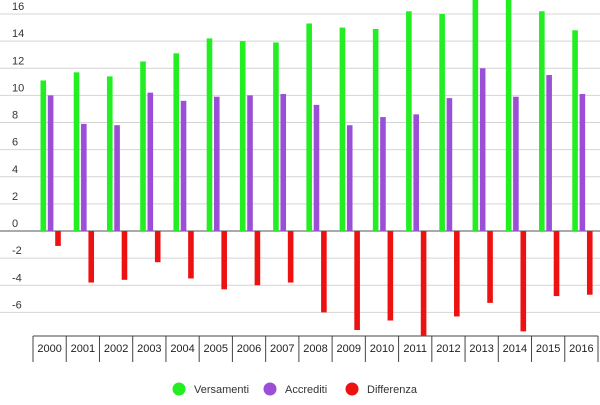  I want to click on legend: Versamenti Accrediti Differenza, so click(295, 389).